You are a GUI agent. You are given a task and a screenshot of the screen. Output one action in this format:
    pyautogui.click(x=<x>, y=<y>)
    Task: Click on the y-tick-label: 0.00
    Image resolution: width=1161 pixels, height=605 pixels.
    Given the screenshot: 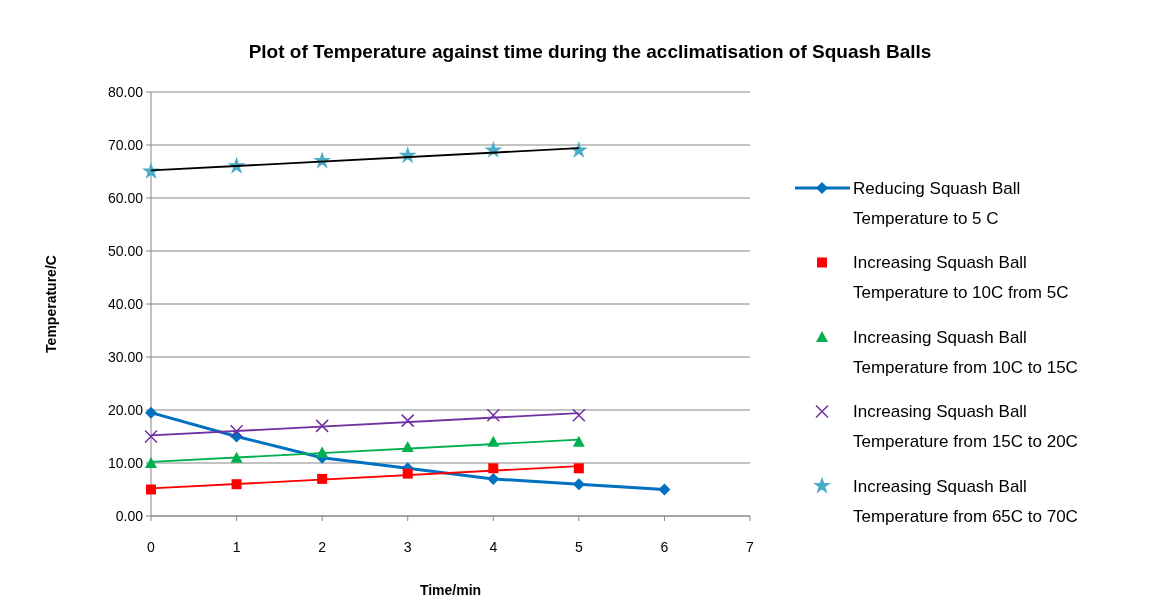 What is the action you would take?
    pyautogui.click(x=129, y=515)
    